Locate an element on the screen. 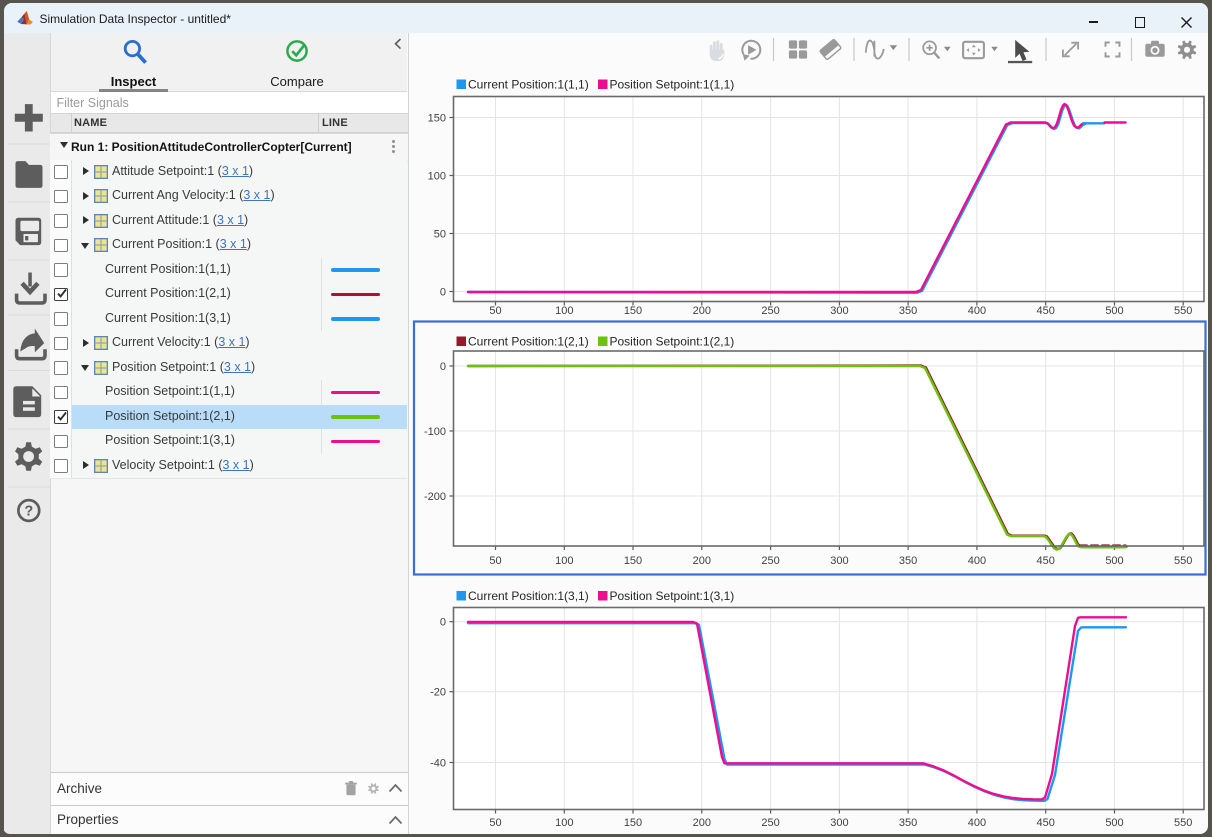  svg-text: Position Setpoint:1(2,1) is located at coordinates (672, 342).